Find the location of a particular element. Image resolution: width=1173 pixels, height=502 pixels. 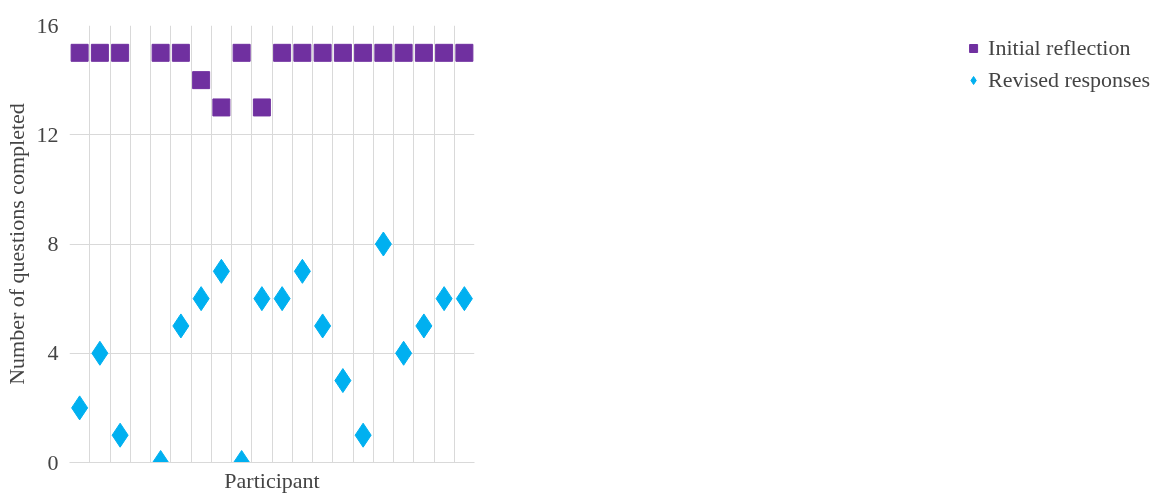

y-tick-label: 16 is located at coordinates (47, 25).